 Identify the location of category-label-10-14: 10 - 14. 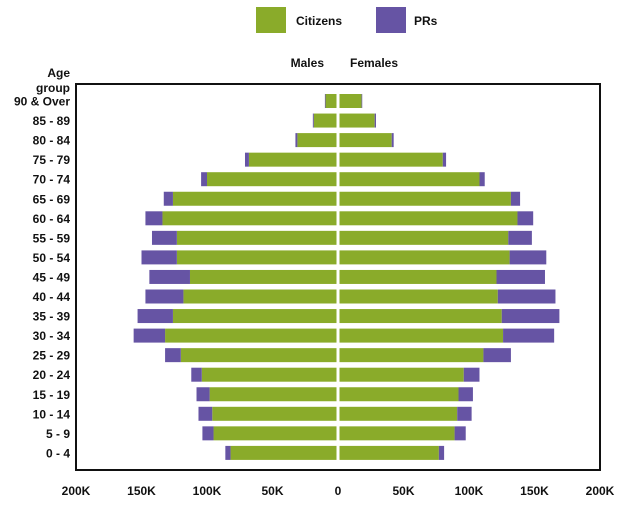
(52, 414).